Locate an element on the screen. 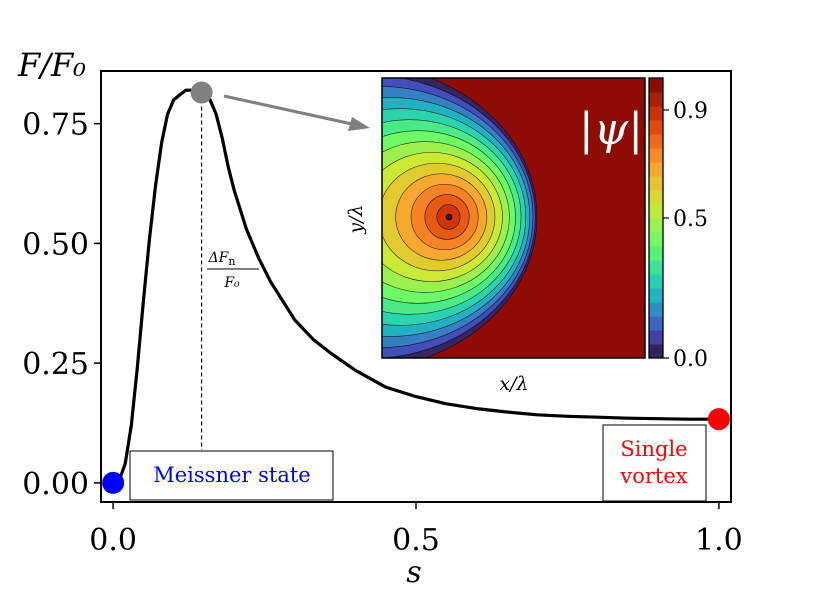 This screenshot has height=598, width=813. barrier-numerator-sub: n is located at coordinates (231, 261).